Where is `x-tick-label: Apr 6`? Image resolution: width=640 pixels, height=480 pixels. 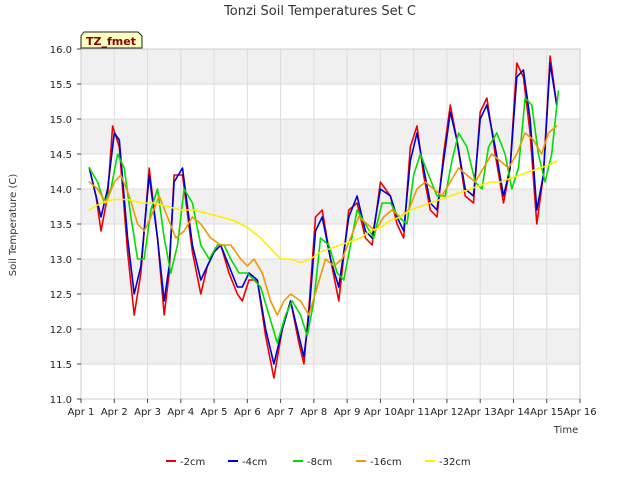 x-tick-label: Apr 6 is located at coordinates (247, 412).